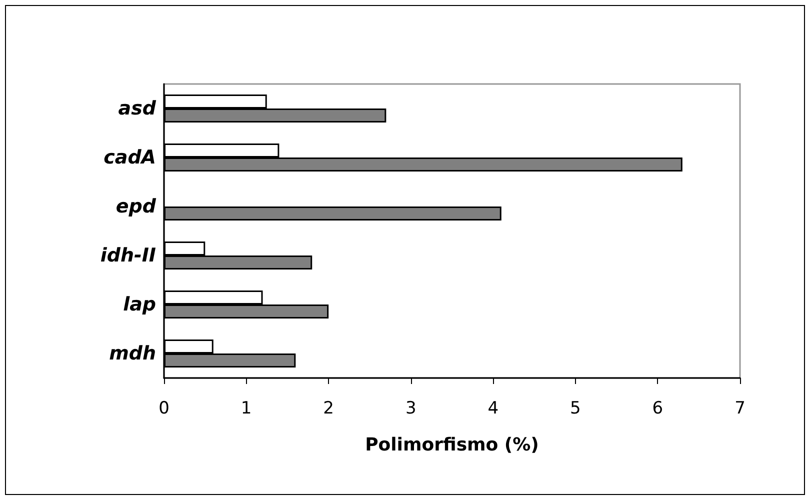 This screenshot has height=502, width=810. Describe the element at coordinates (132, 353) in the screenshot. I see `y-tick-label: mdh` at that location.